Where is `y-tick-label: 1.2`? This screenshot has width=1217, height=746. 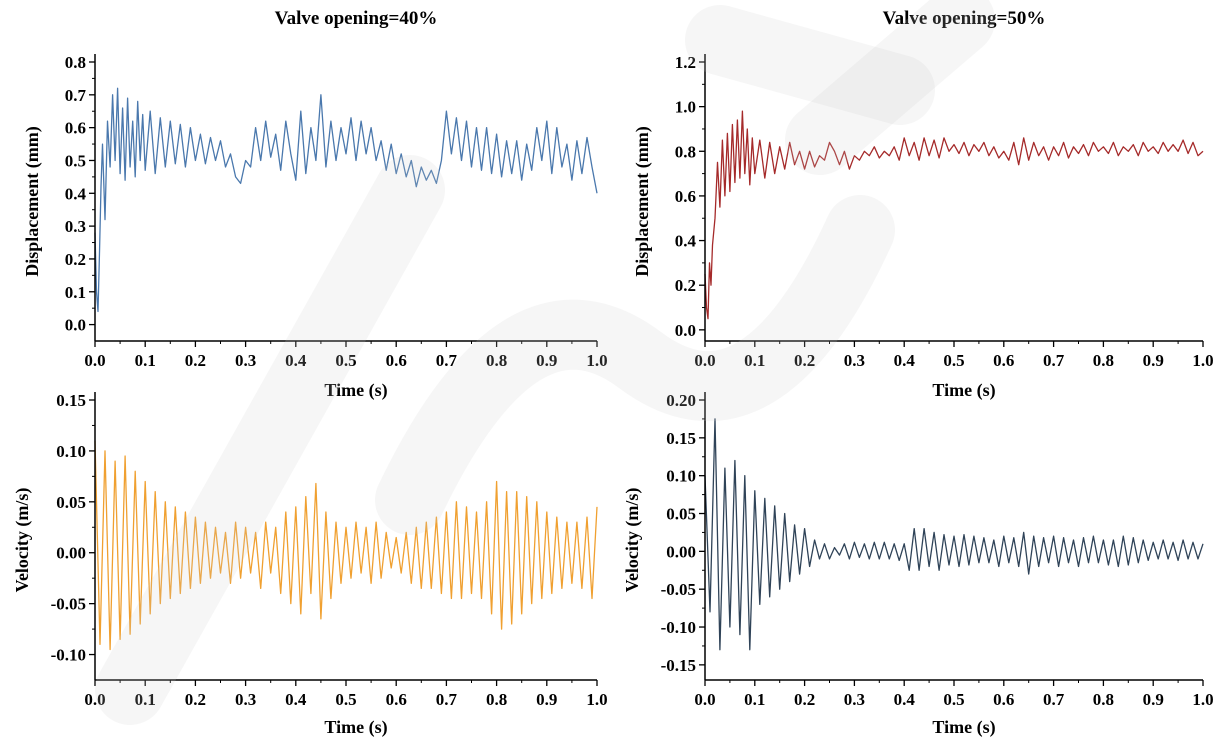
y-tick-label: 1.2 is located at coordinates (685, 62).